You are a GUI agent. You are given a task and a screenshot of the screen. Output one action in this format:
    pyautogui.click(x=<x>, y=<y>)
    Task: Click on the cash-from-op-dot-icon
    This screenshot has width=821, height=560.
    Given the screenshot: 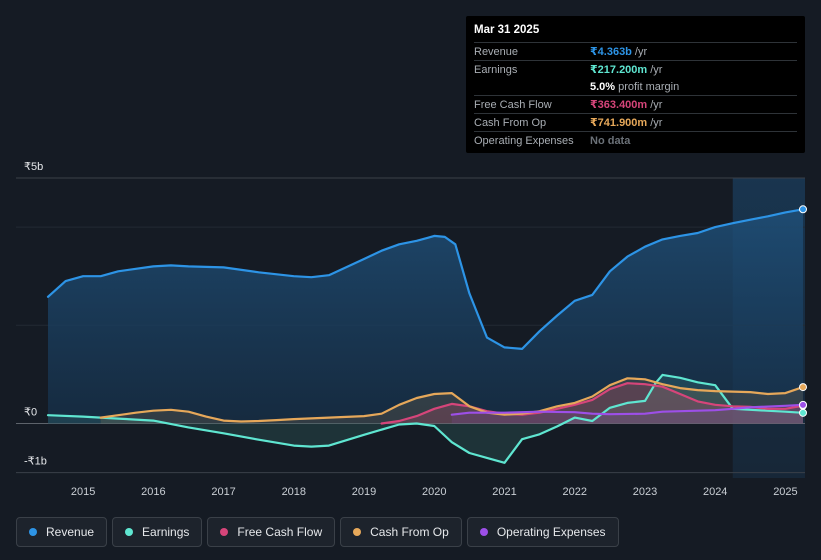 What is the action you would take?
    pyautogui.click(x=357, y=532)
    